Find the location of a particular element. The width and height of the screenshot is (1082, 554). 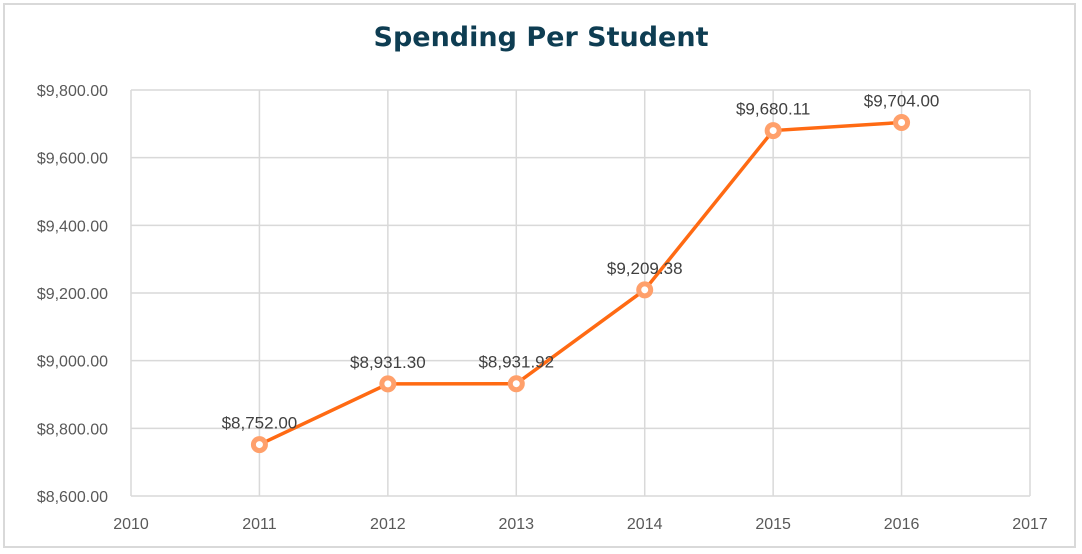

y-tick-label: $9,600.00 is located at coordinates (72, 159).